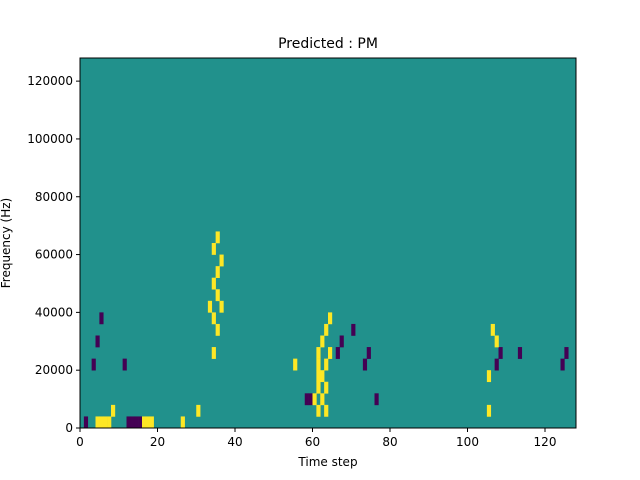 The height and width of the screenshot is (480, 640). Describe the element at coordinates (328, 44) in the screenshot. I see `chart-title: Predicted : PM` at that location.